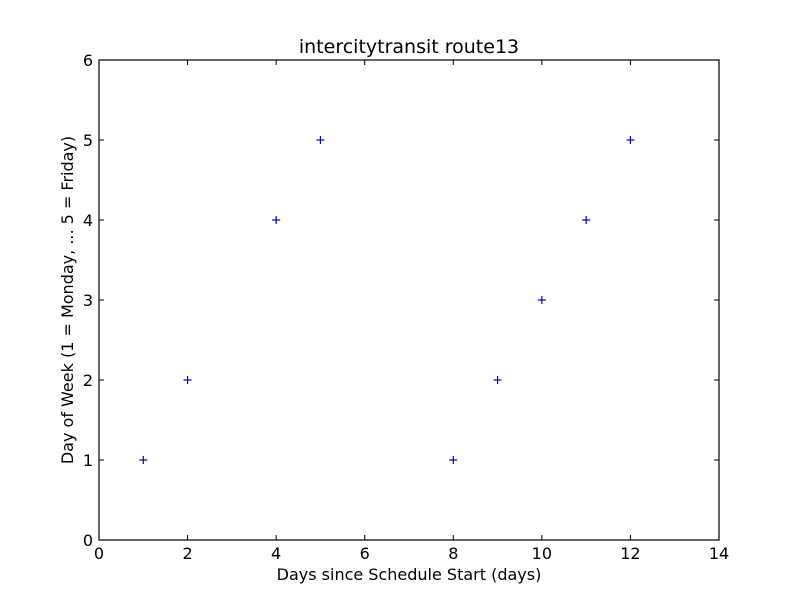 The image size is (800, 600). What do you see at coordinates (187, 553) in the screenshot?
I see `x-tick-label: 2` at bounding box center [187, 553].